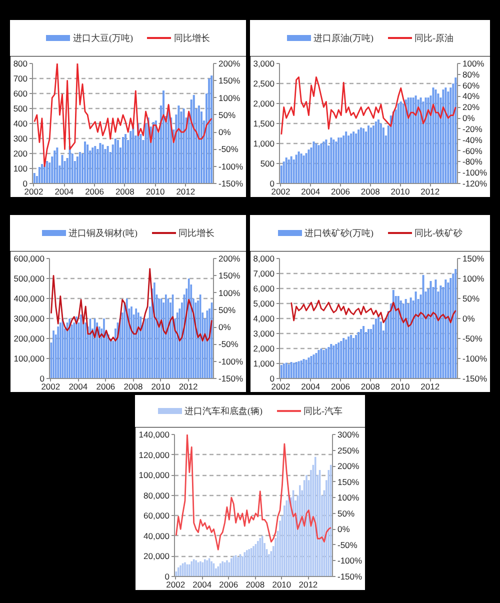 The image size is (500, 603). What do you see at coordinates (227, 309) in the screenshot?
I see `y2-tick-label: 50%` at bounding box center [227, 309].